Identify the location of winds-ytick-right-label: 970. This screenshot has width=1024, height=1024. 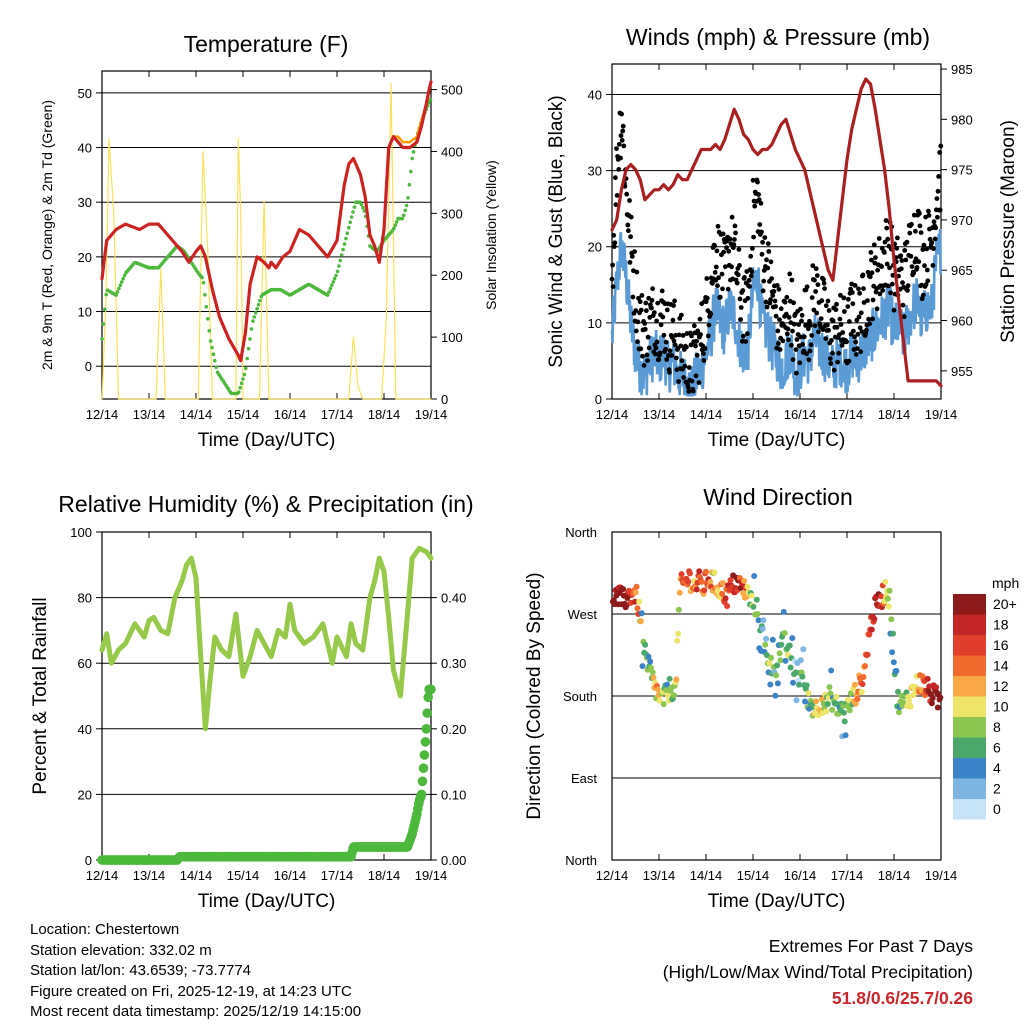
(962, 220).